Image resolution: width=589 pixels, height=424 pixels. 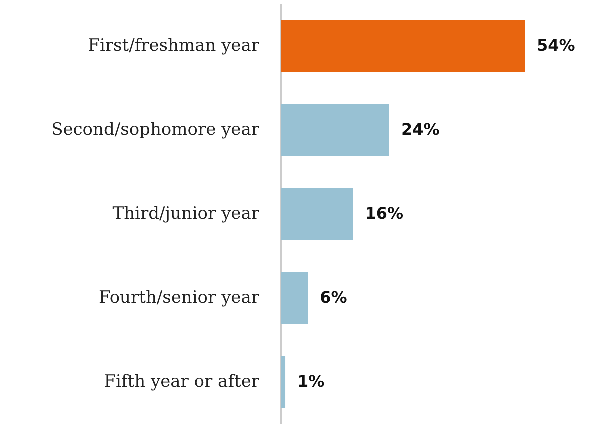 What do you see at coordinates (334, 297) in the screenshot?
I see `data-label: 6%` at bounding box center [334, 297].